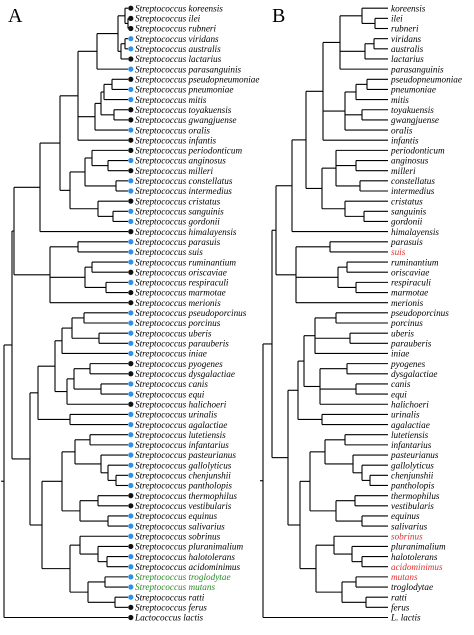  Describe the element at coordinates (217, 313) in the screenshot. I see `panel-a-species-name: pseudoporcinus` at that location.